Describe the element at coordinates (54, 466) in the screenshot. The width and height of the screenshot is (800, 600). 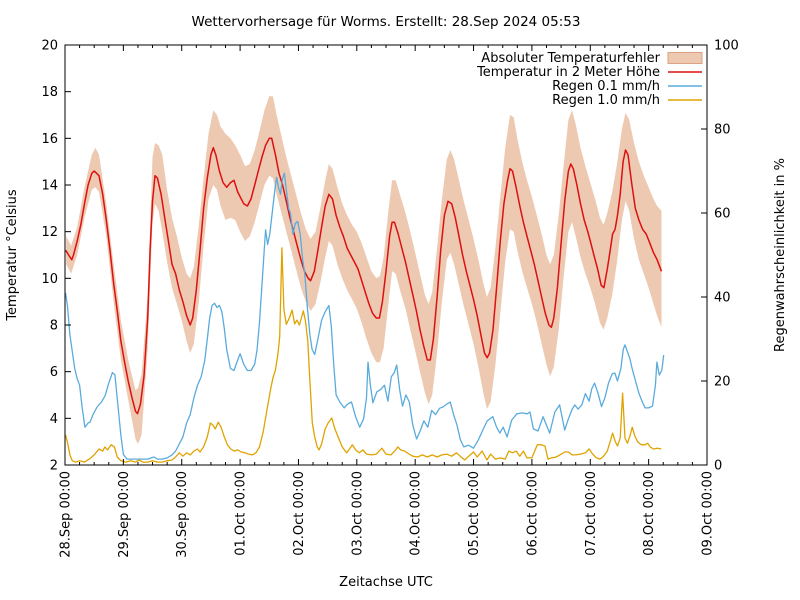
I see `y-left-tick-label: 2` at that location.